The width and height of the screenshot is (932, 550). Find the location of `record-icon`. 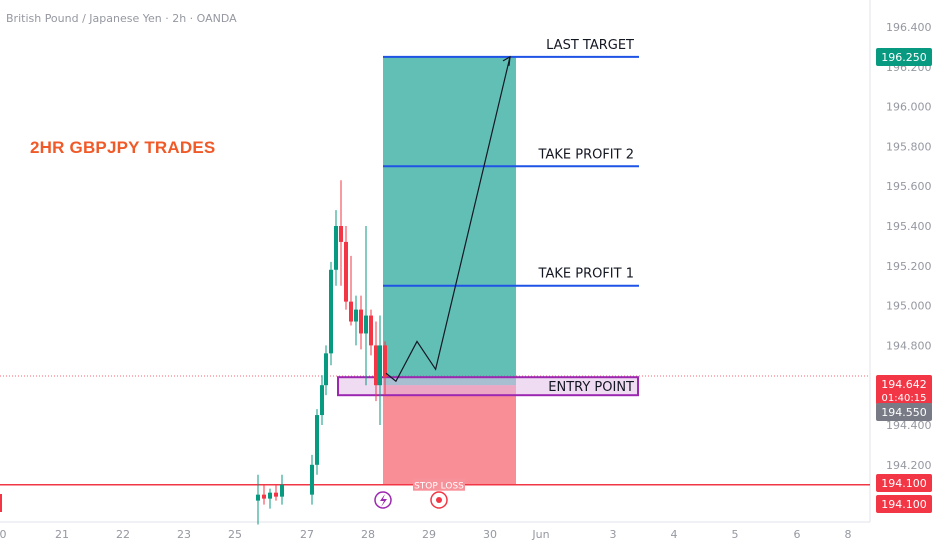

record-icon is located at coordinates (439, 500).